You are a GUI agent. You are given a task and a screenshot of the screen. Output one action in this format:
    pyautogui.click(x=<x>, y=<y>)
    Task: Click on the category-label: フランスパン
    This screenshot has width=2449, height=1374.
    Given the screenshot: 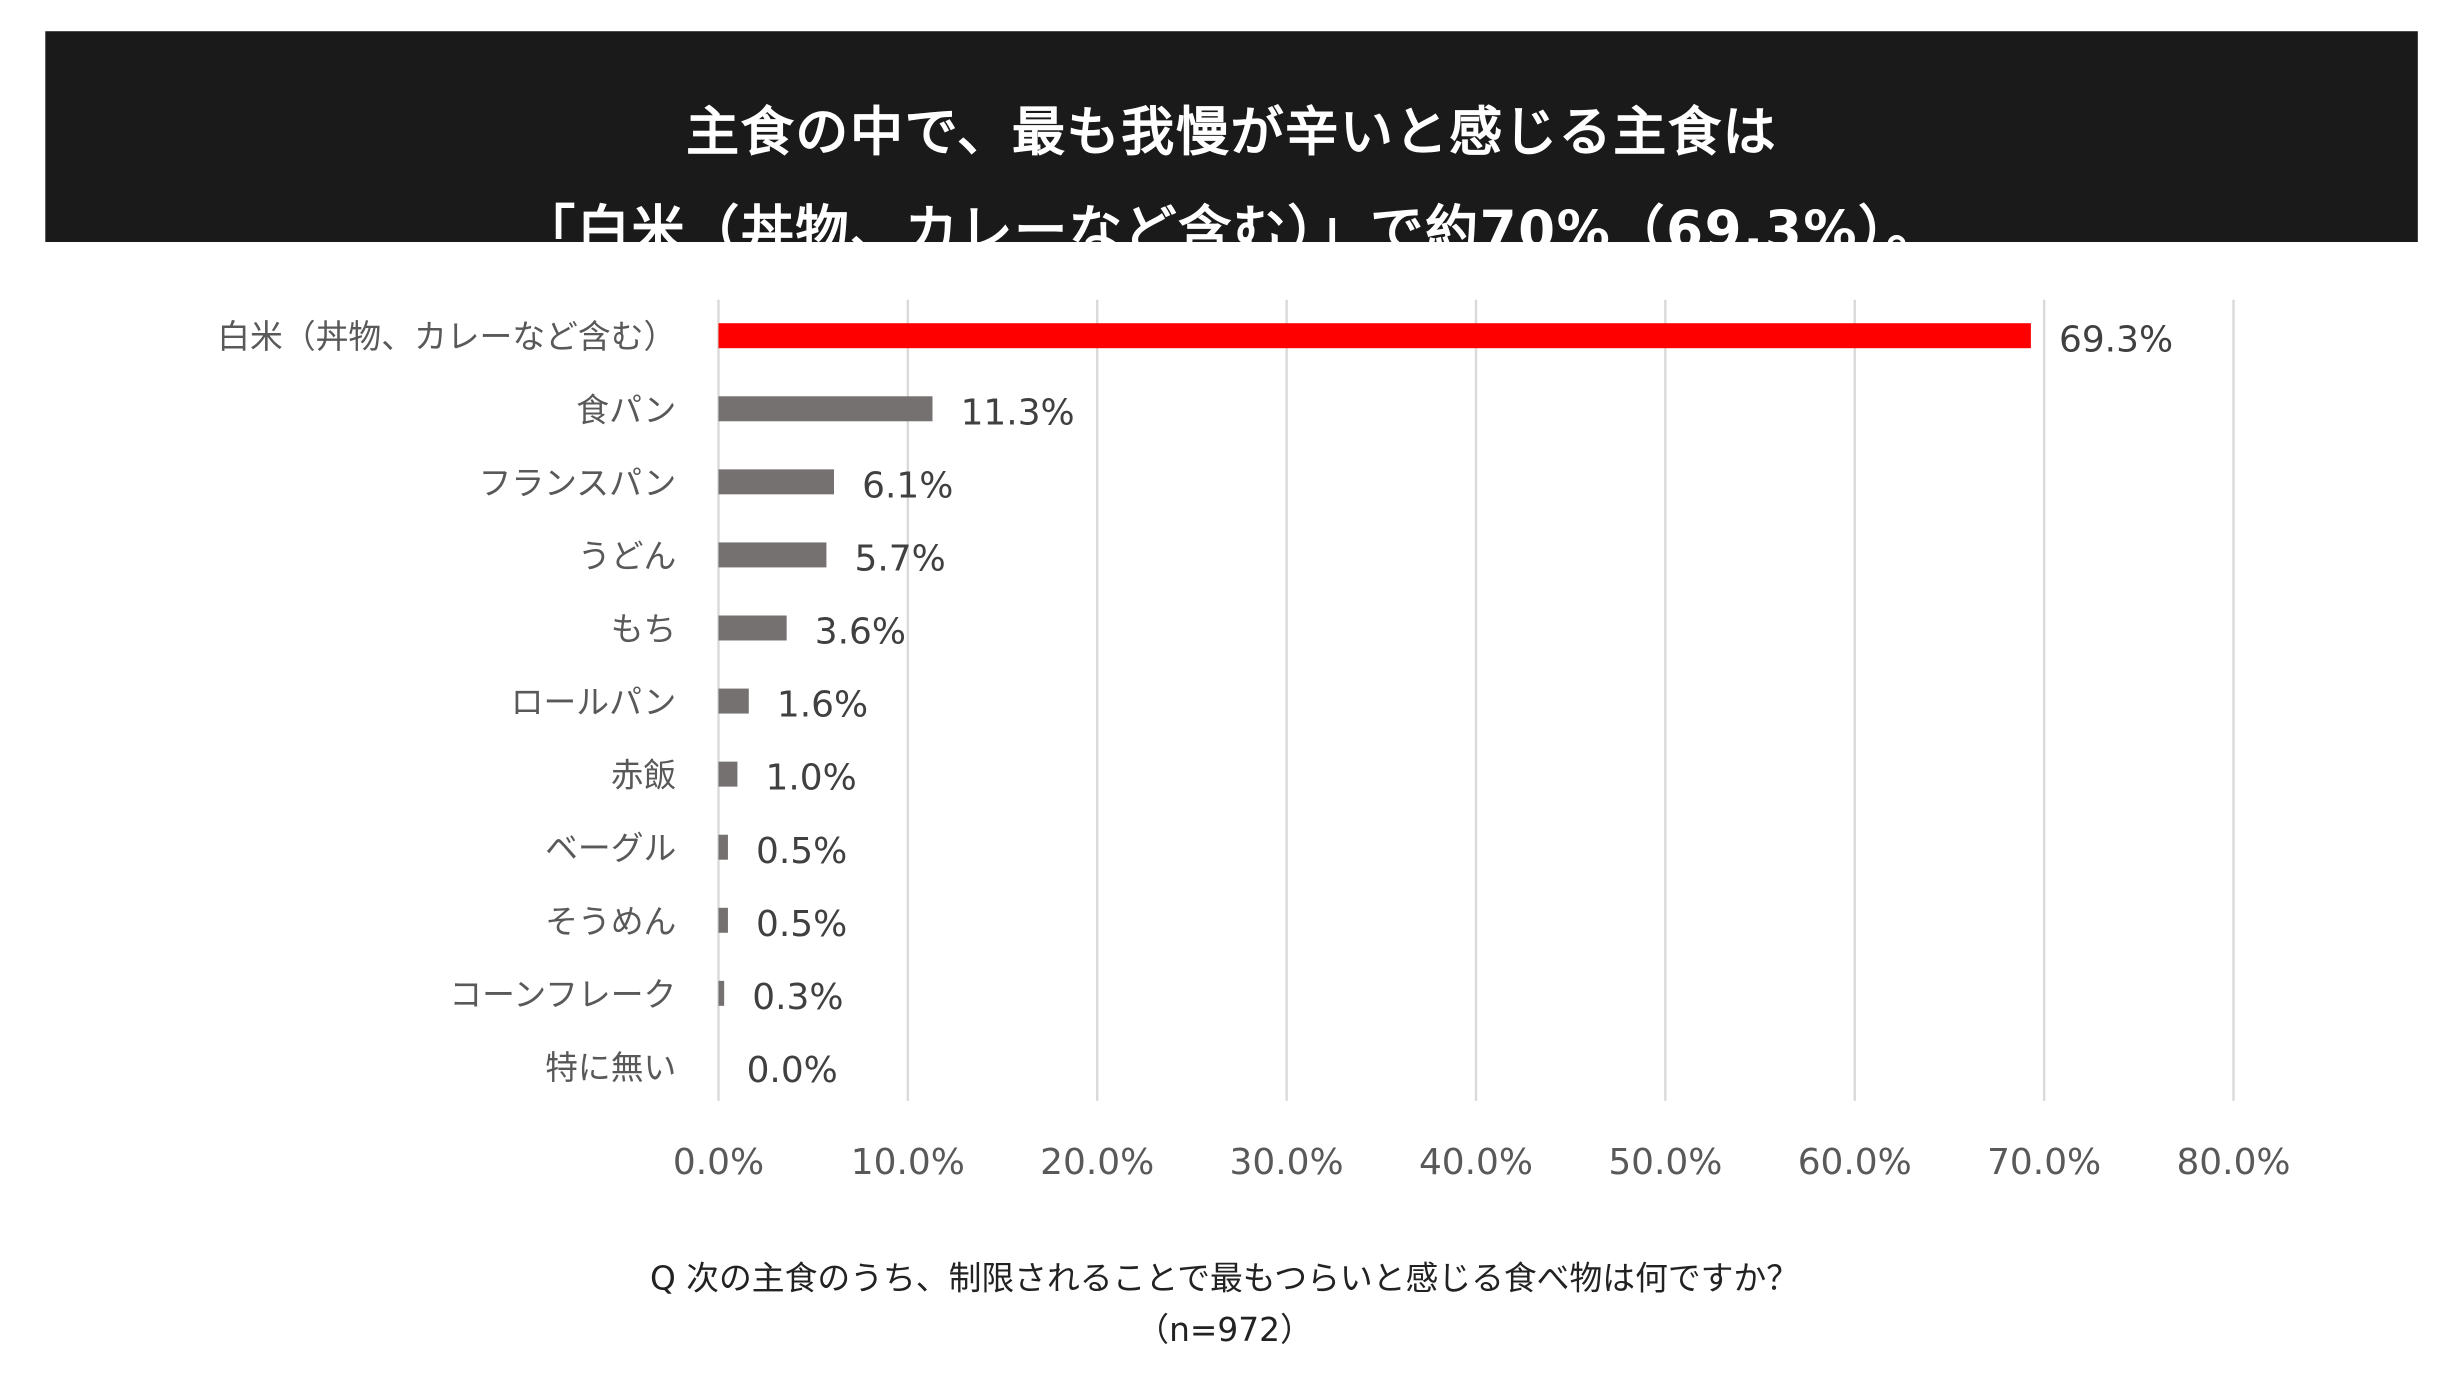 What is the action you would take?
    pyautogui.click(x=578, y=483)
    